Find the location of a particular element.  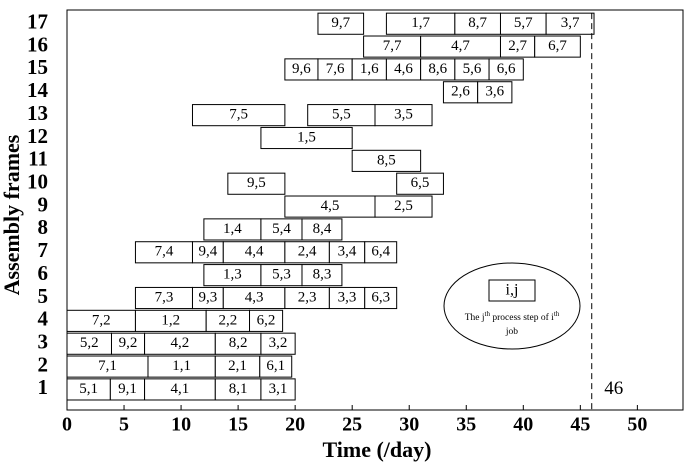

y-axis-label: Assembly frames is located at coordinates (12, 214).